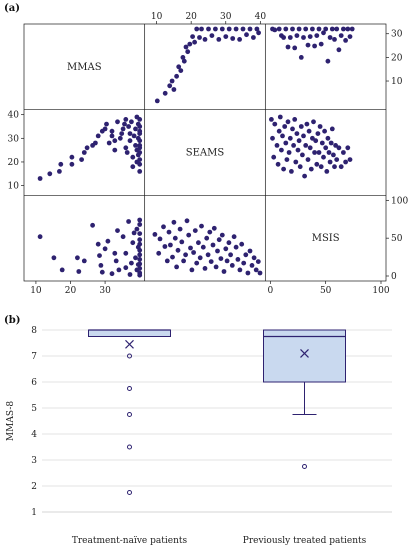 Image resolution: width=412 pixels, height=550 pixels. Describe the element at coordinates (36, 291) in the screenshot. I see `bottom-tick-label: 10` at that location.